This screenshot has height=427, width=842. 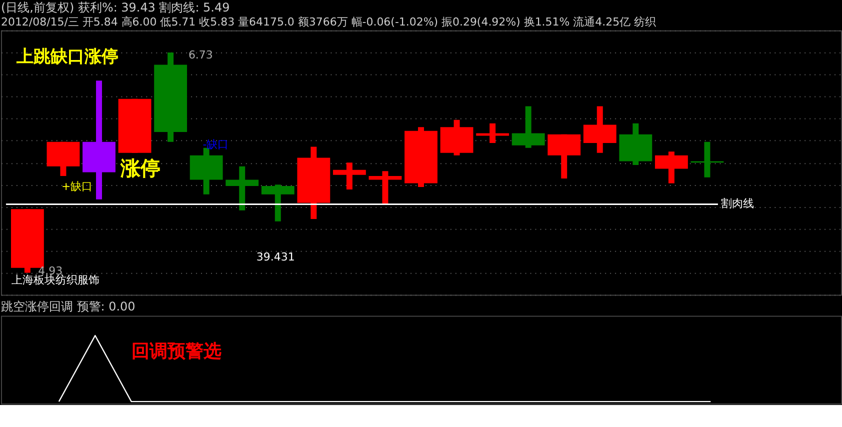 What do you see at coordinates (200, 55) in the screenshot?
I see `annotation: 6.73` at bounding box center [200, 55].